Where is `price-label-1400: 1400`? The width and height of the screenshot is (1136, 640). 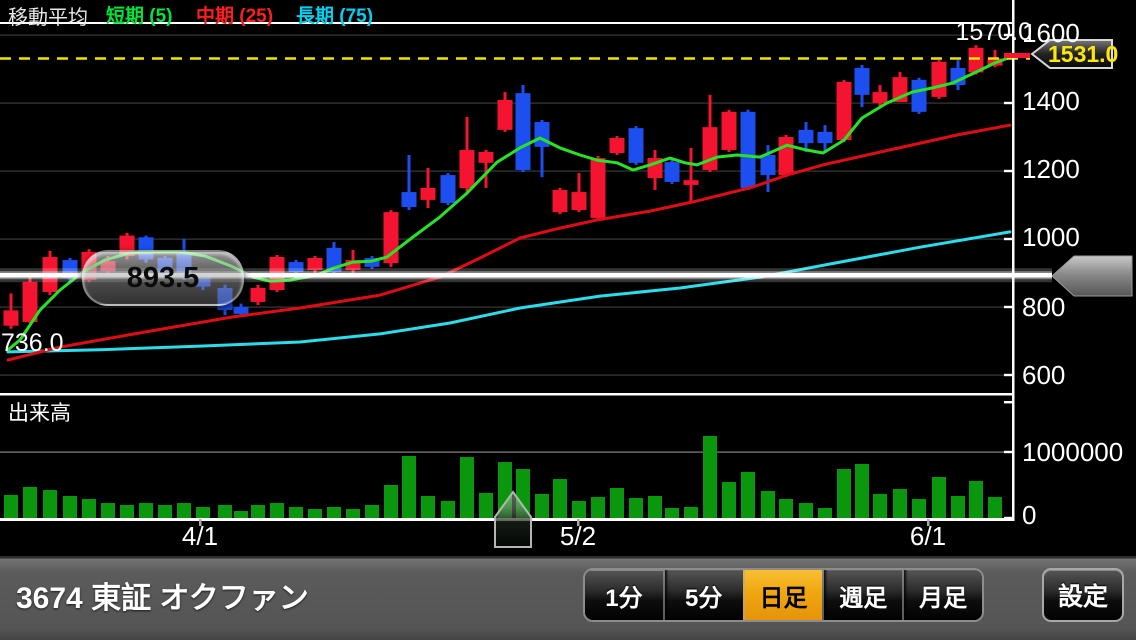 price-label-1400: 1400 is located at coordinates (1051, 101).